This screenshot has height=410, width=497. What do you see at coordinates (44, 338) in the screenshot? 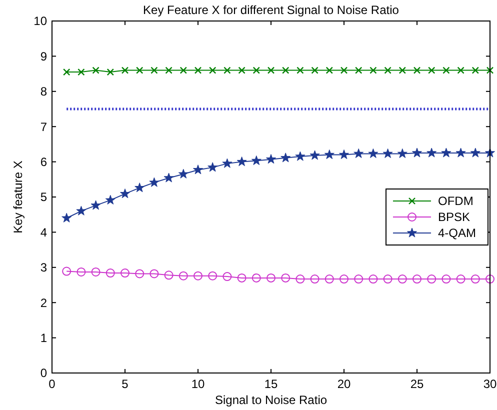
I see `y-tick-label: 1` at bounding box center [44, 338].